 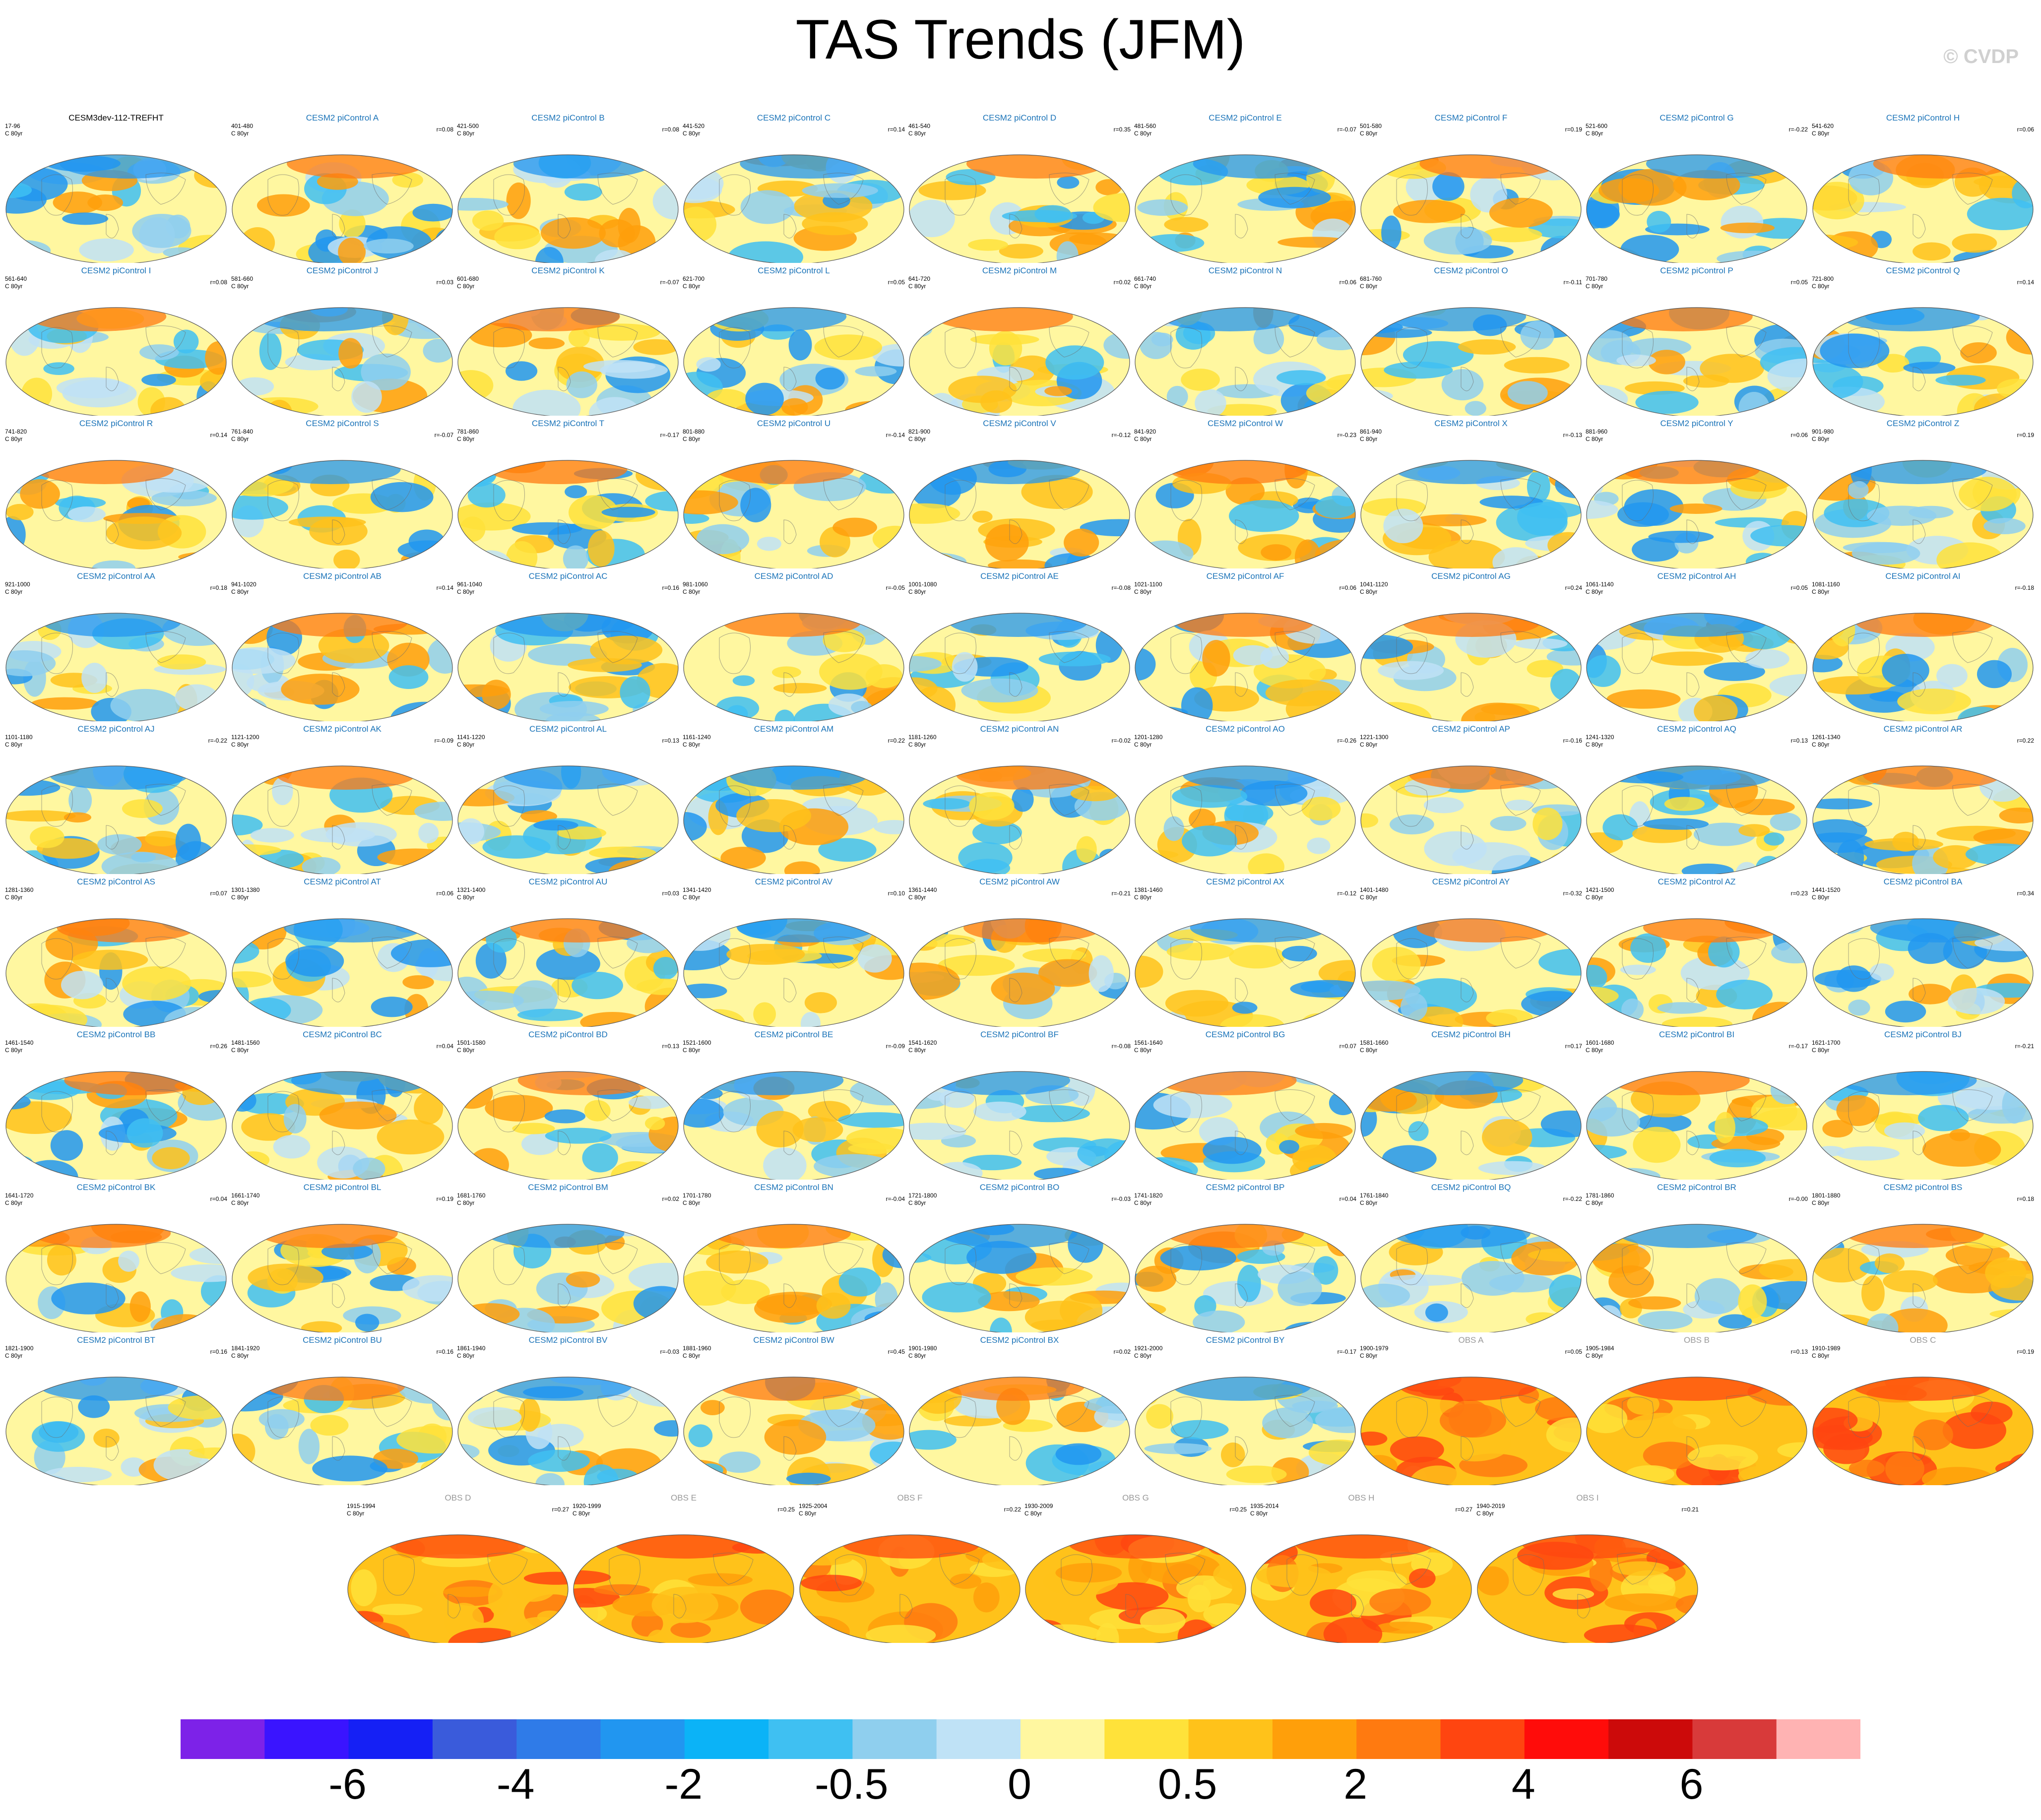 What do you see at coordinates (1463, 1509) in the screenshot?
I see `panel-correlation: r=0.27` at bounding box center [1463, 1509].